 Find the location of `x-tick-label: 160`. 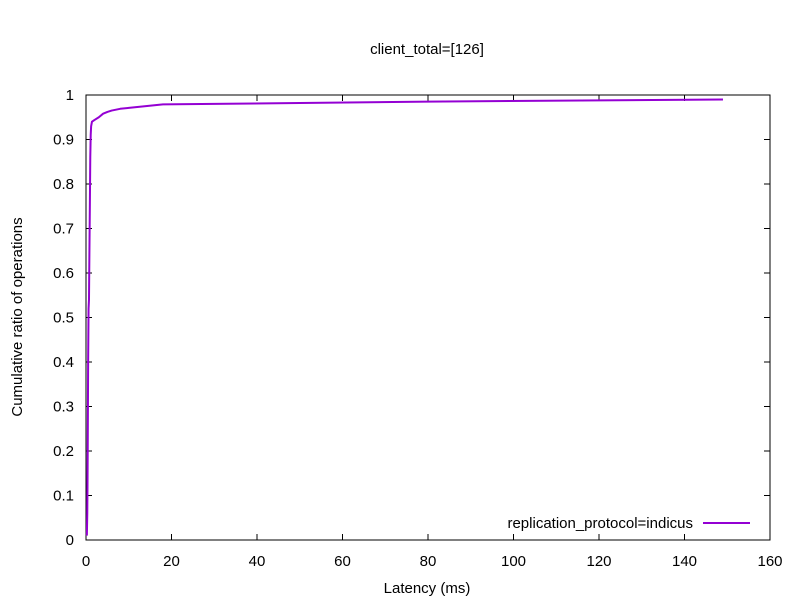

x-tick-label: 160 is located at coordinates (769, 561).